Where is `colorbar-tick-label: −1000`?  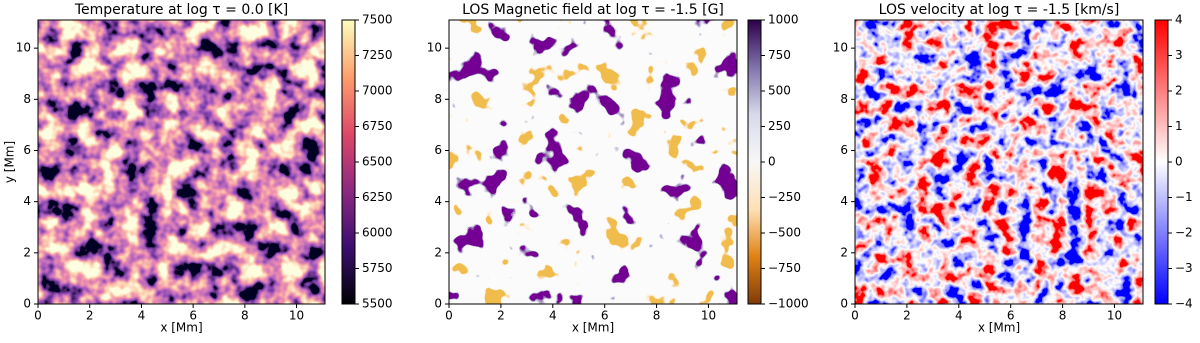
colorbar-tick-label: −1000 is located at coordinates (788, 304).